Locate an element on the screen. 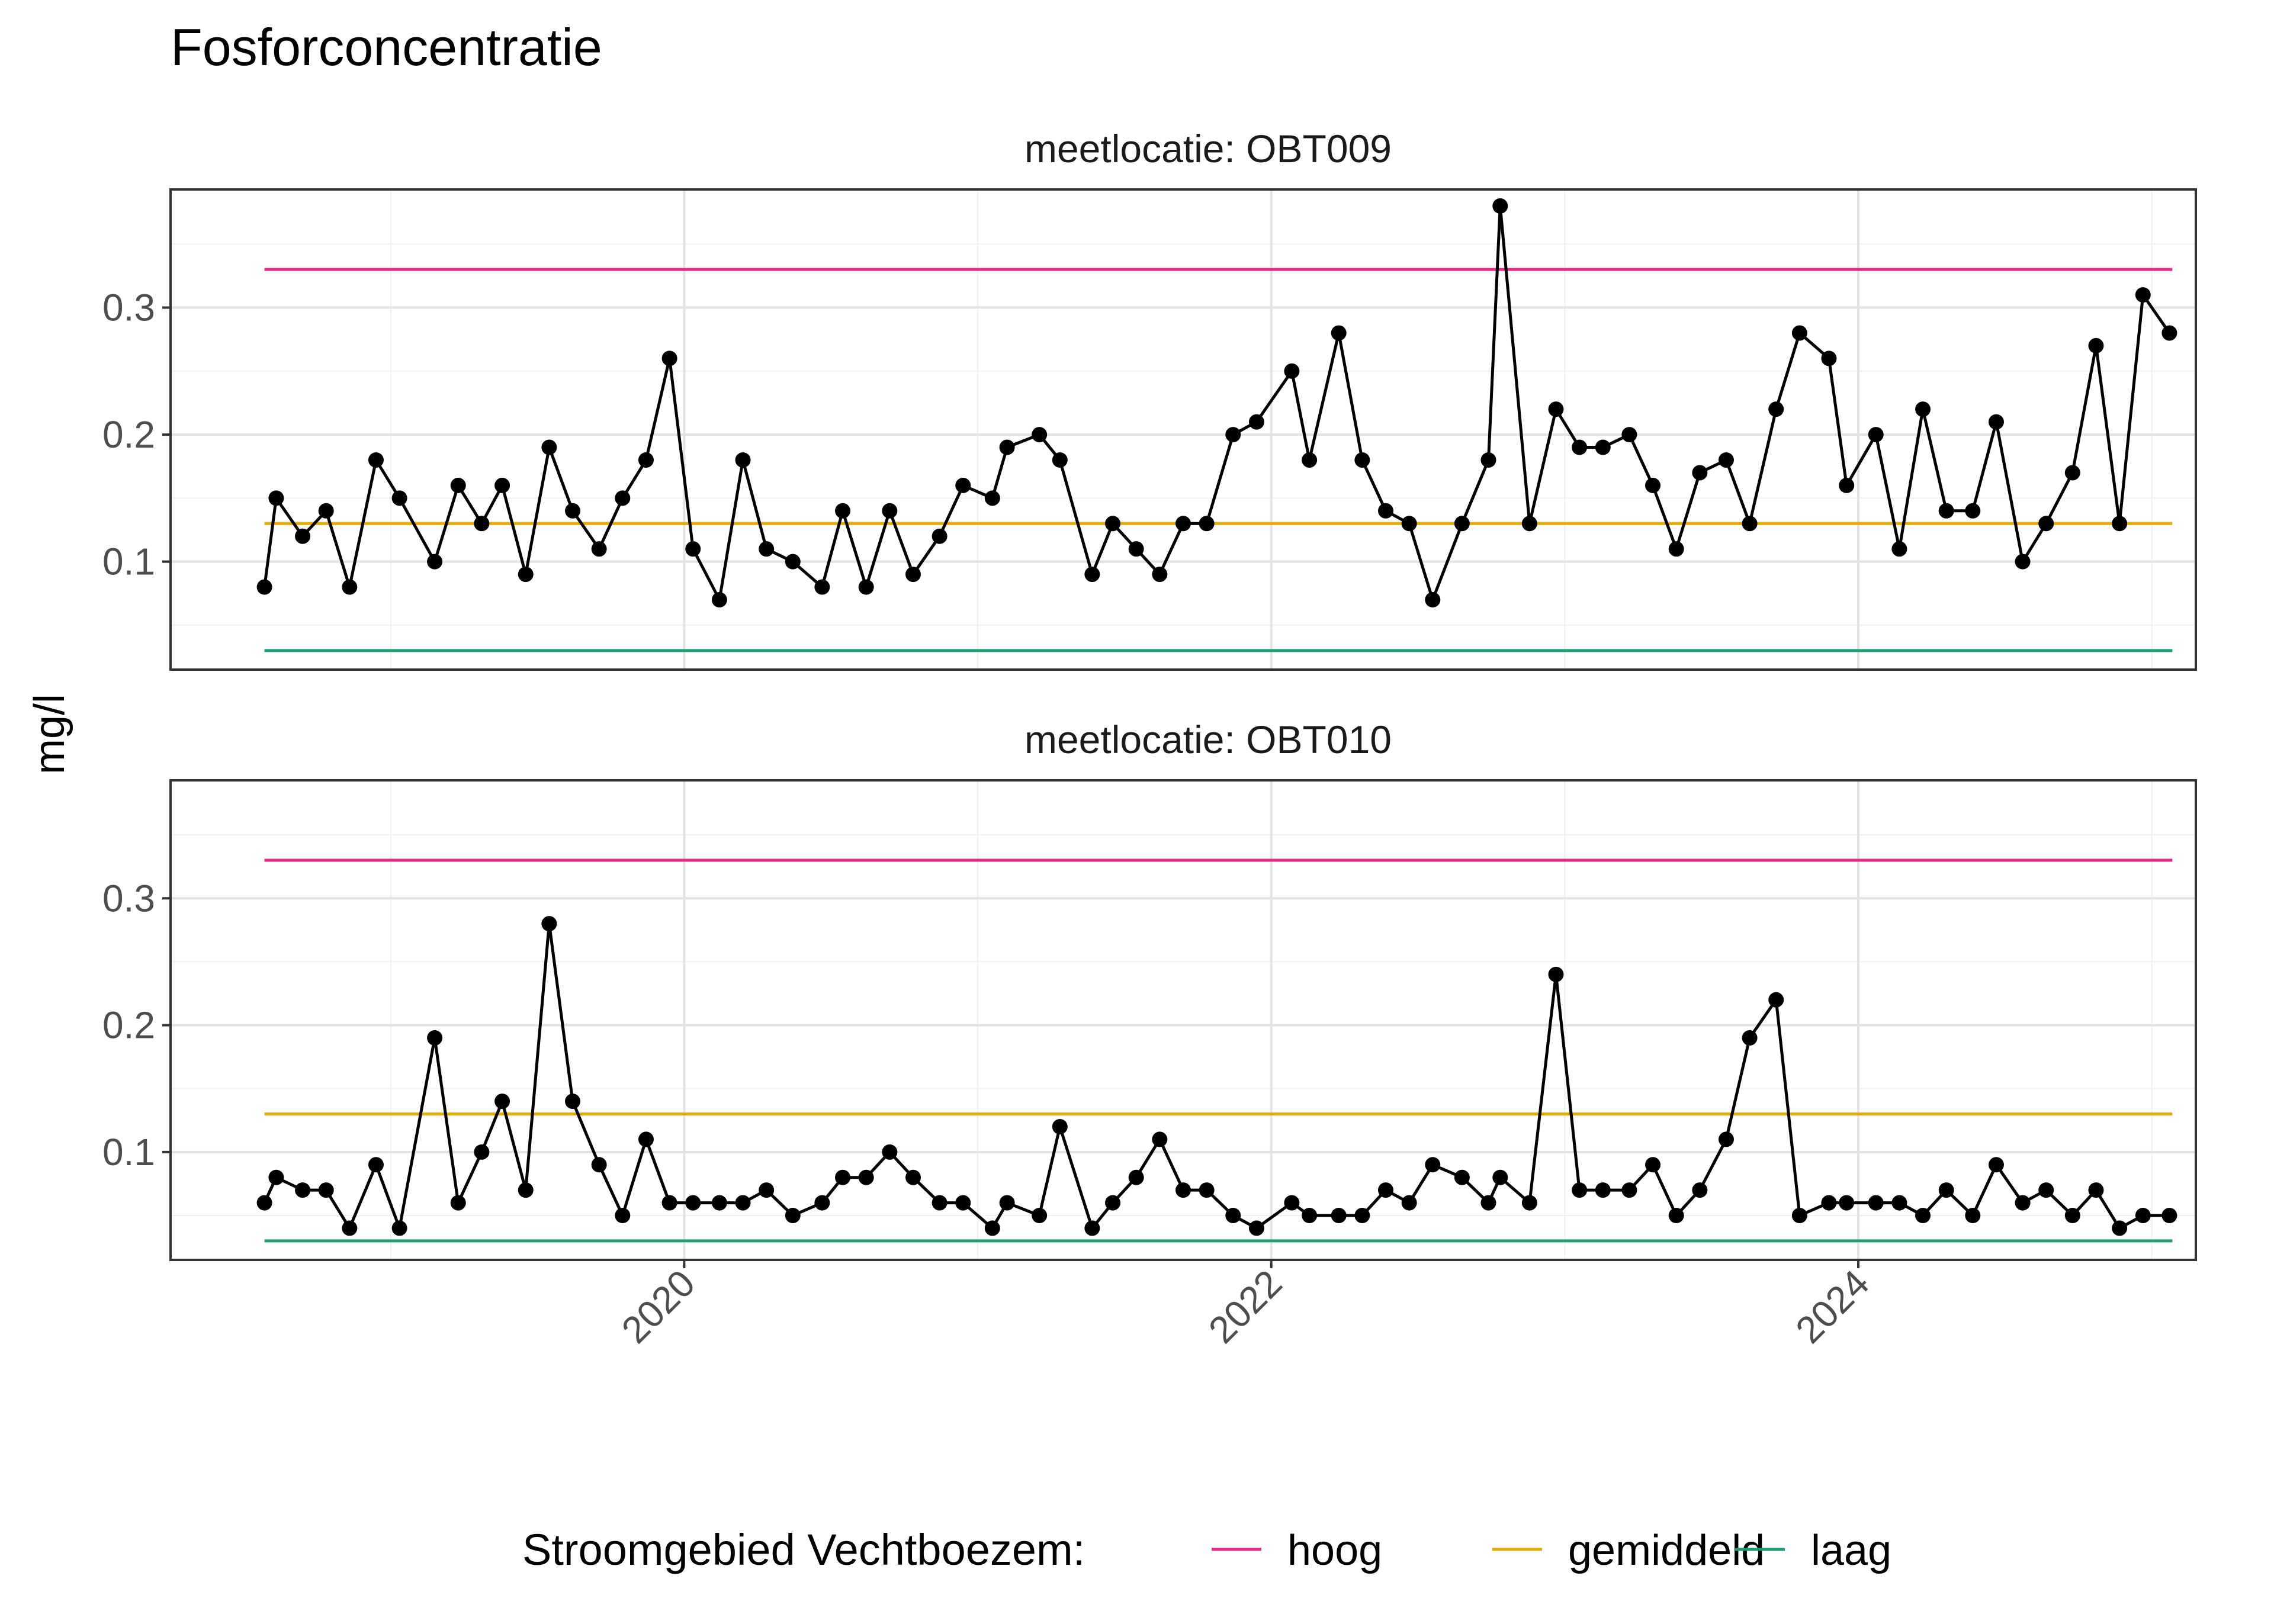 Image resolution: width=2274 pixels, height=1624 pixels. panel-strip-obt010: meetlocatie: OBT010 is located at coordinates (1208, 739).